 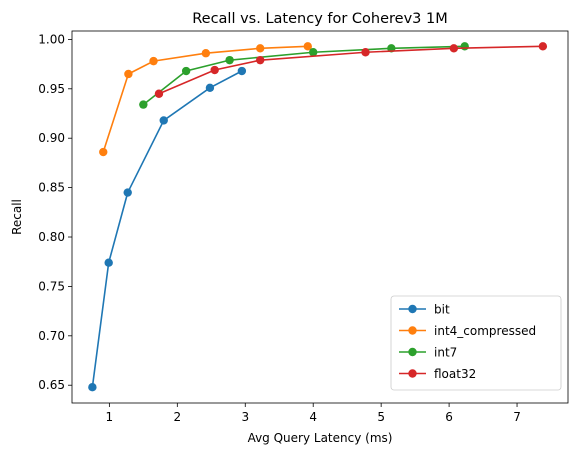 I want to click on legend-entry-int7: int7, so click(x=428, y=353).